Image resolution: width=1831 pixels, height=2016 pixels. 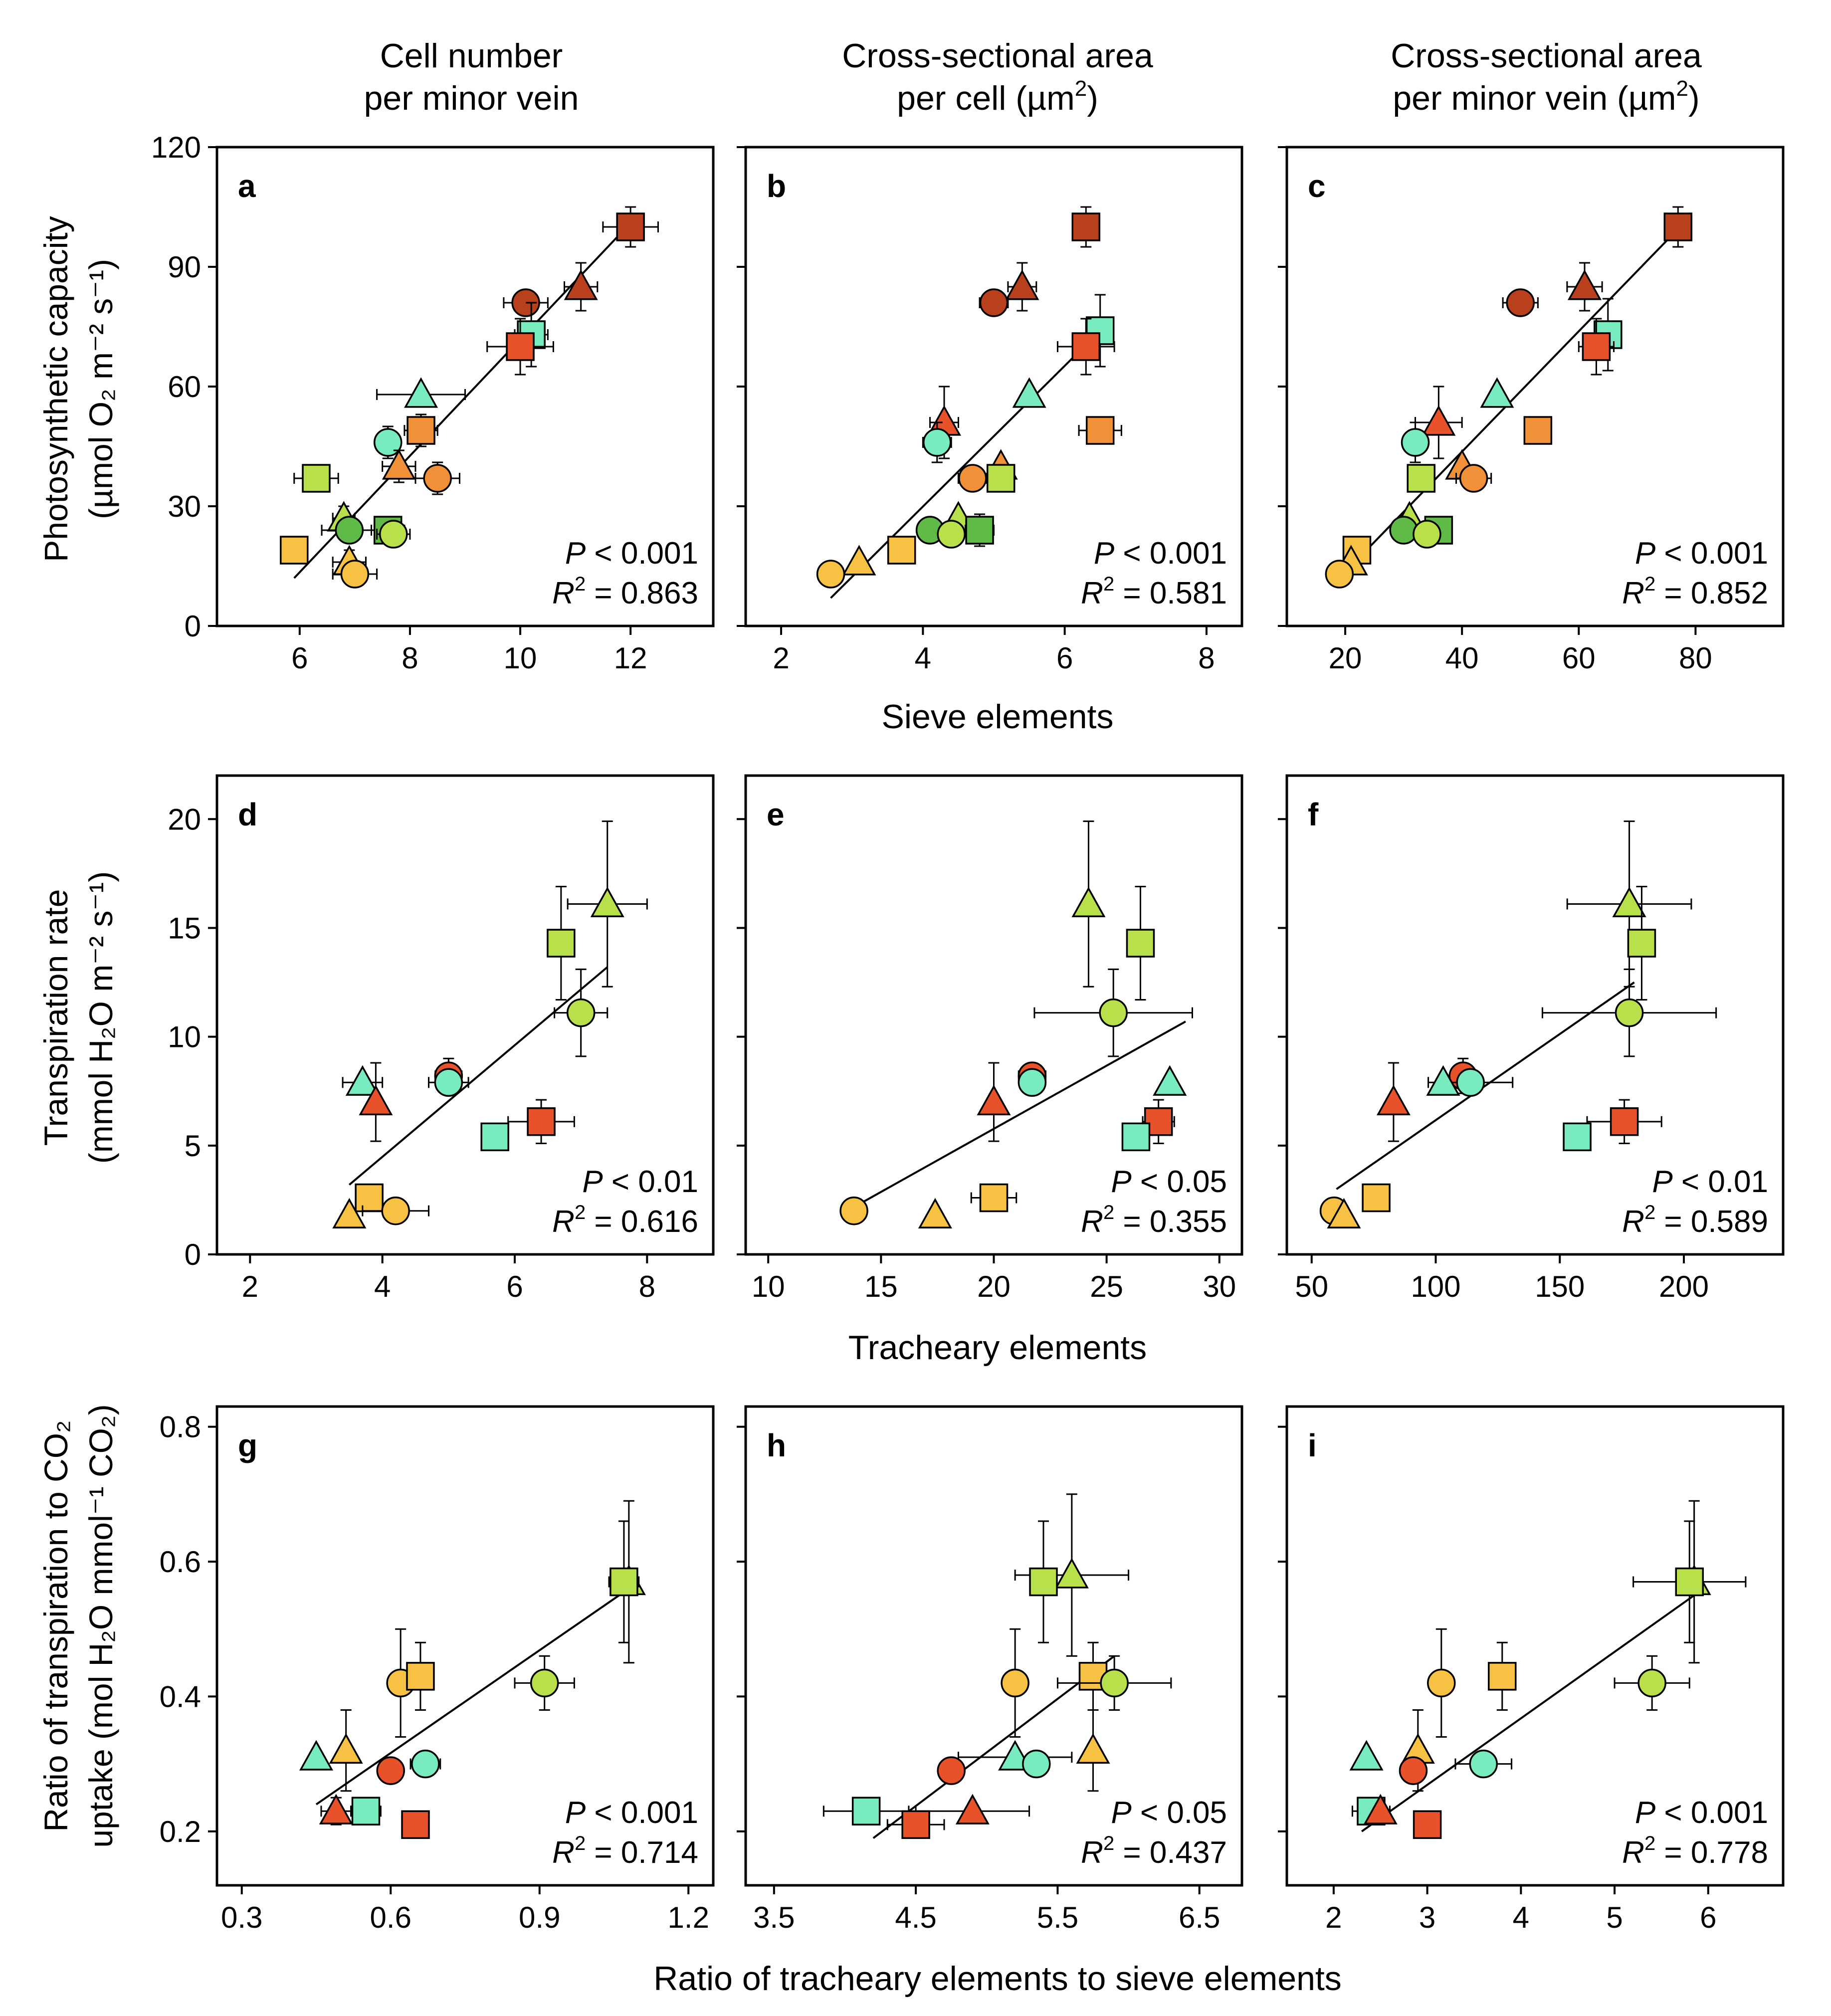 What do you see at coordinates (1169, 1182) in the screenshot?
I see `p-value: P < 0.05` at bounding box center [1169, 1182].